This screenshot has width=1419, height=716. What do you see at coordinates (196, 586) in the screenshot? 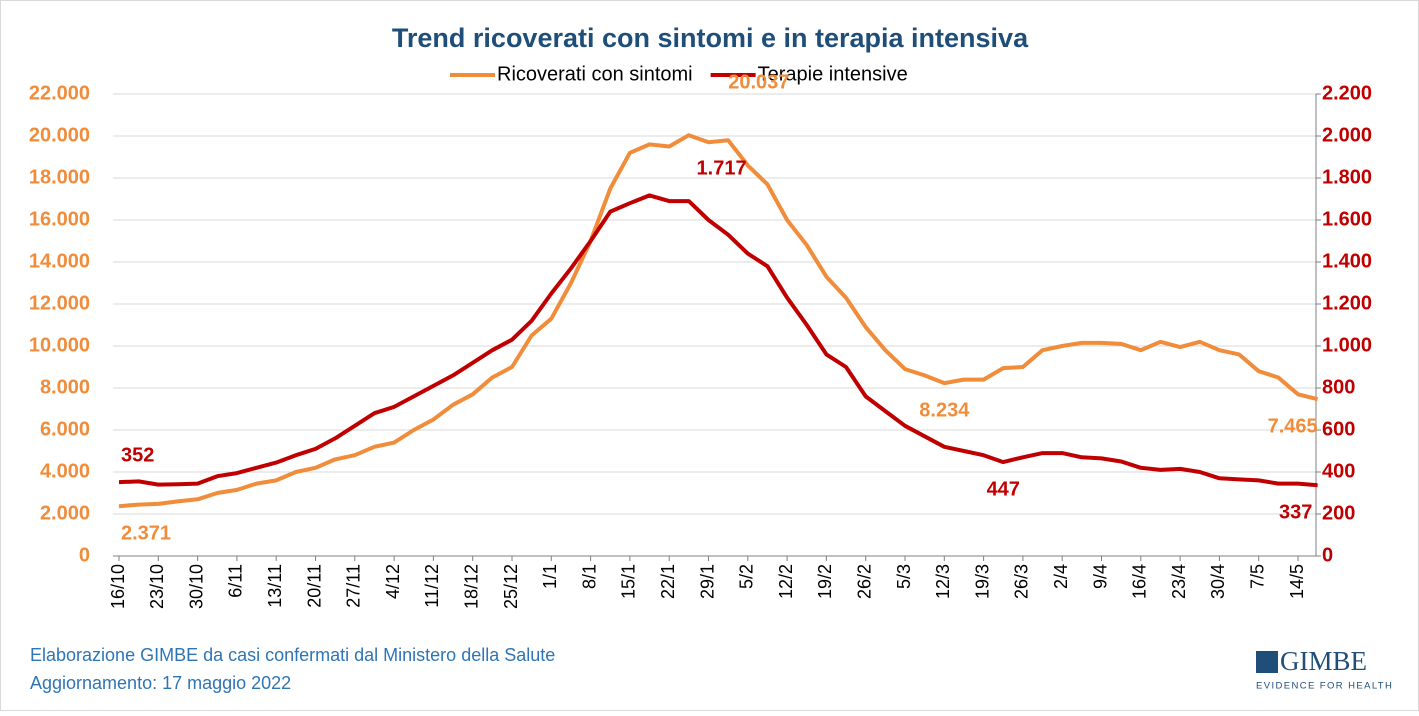
I see `x-tick-label: 30/10` at bounding box center [196, 586].